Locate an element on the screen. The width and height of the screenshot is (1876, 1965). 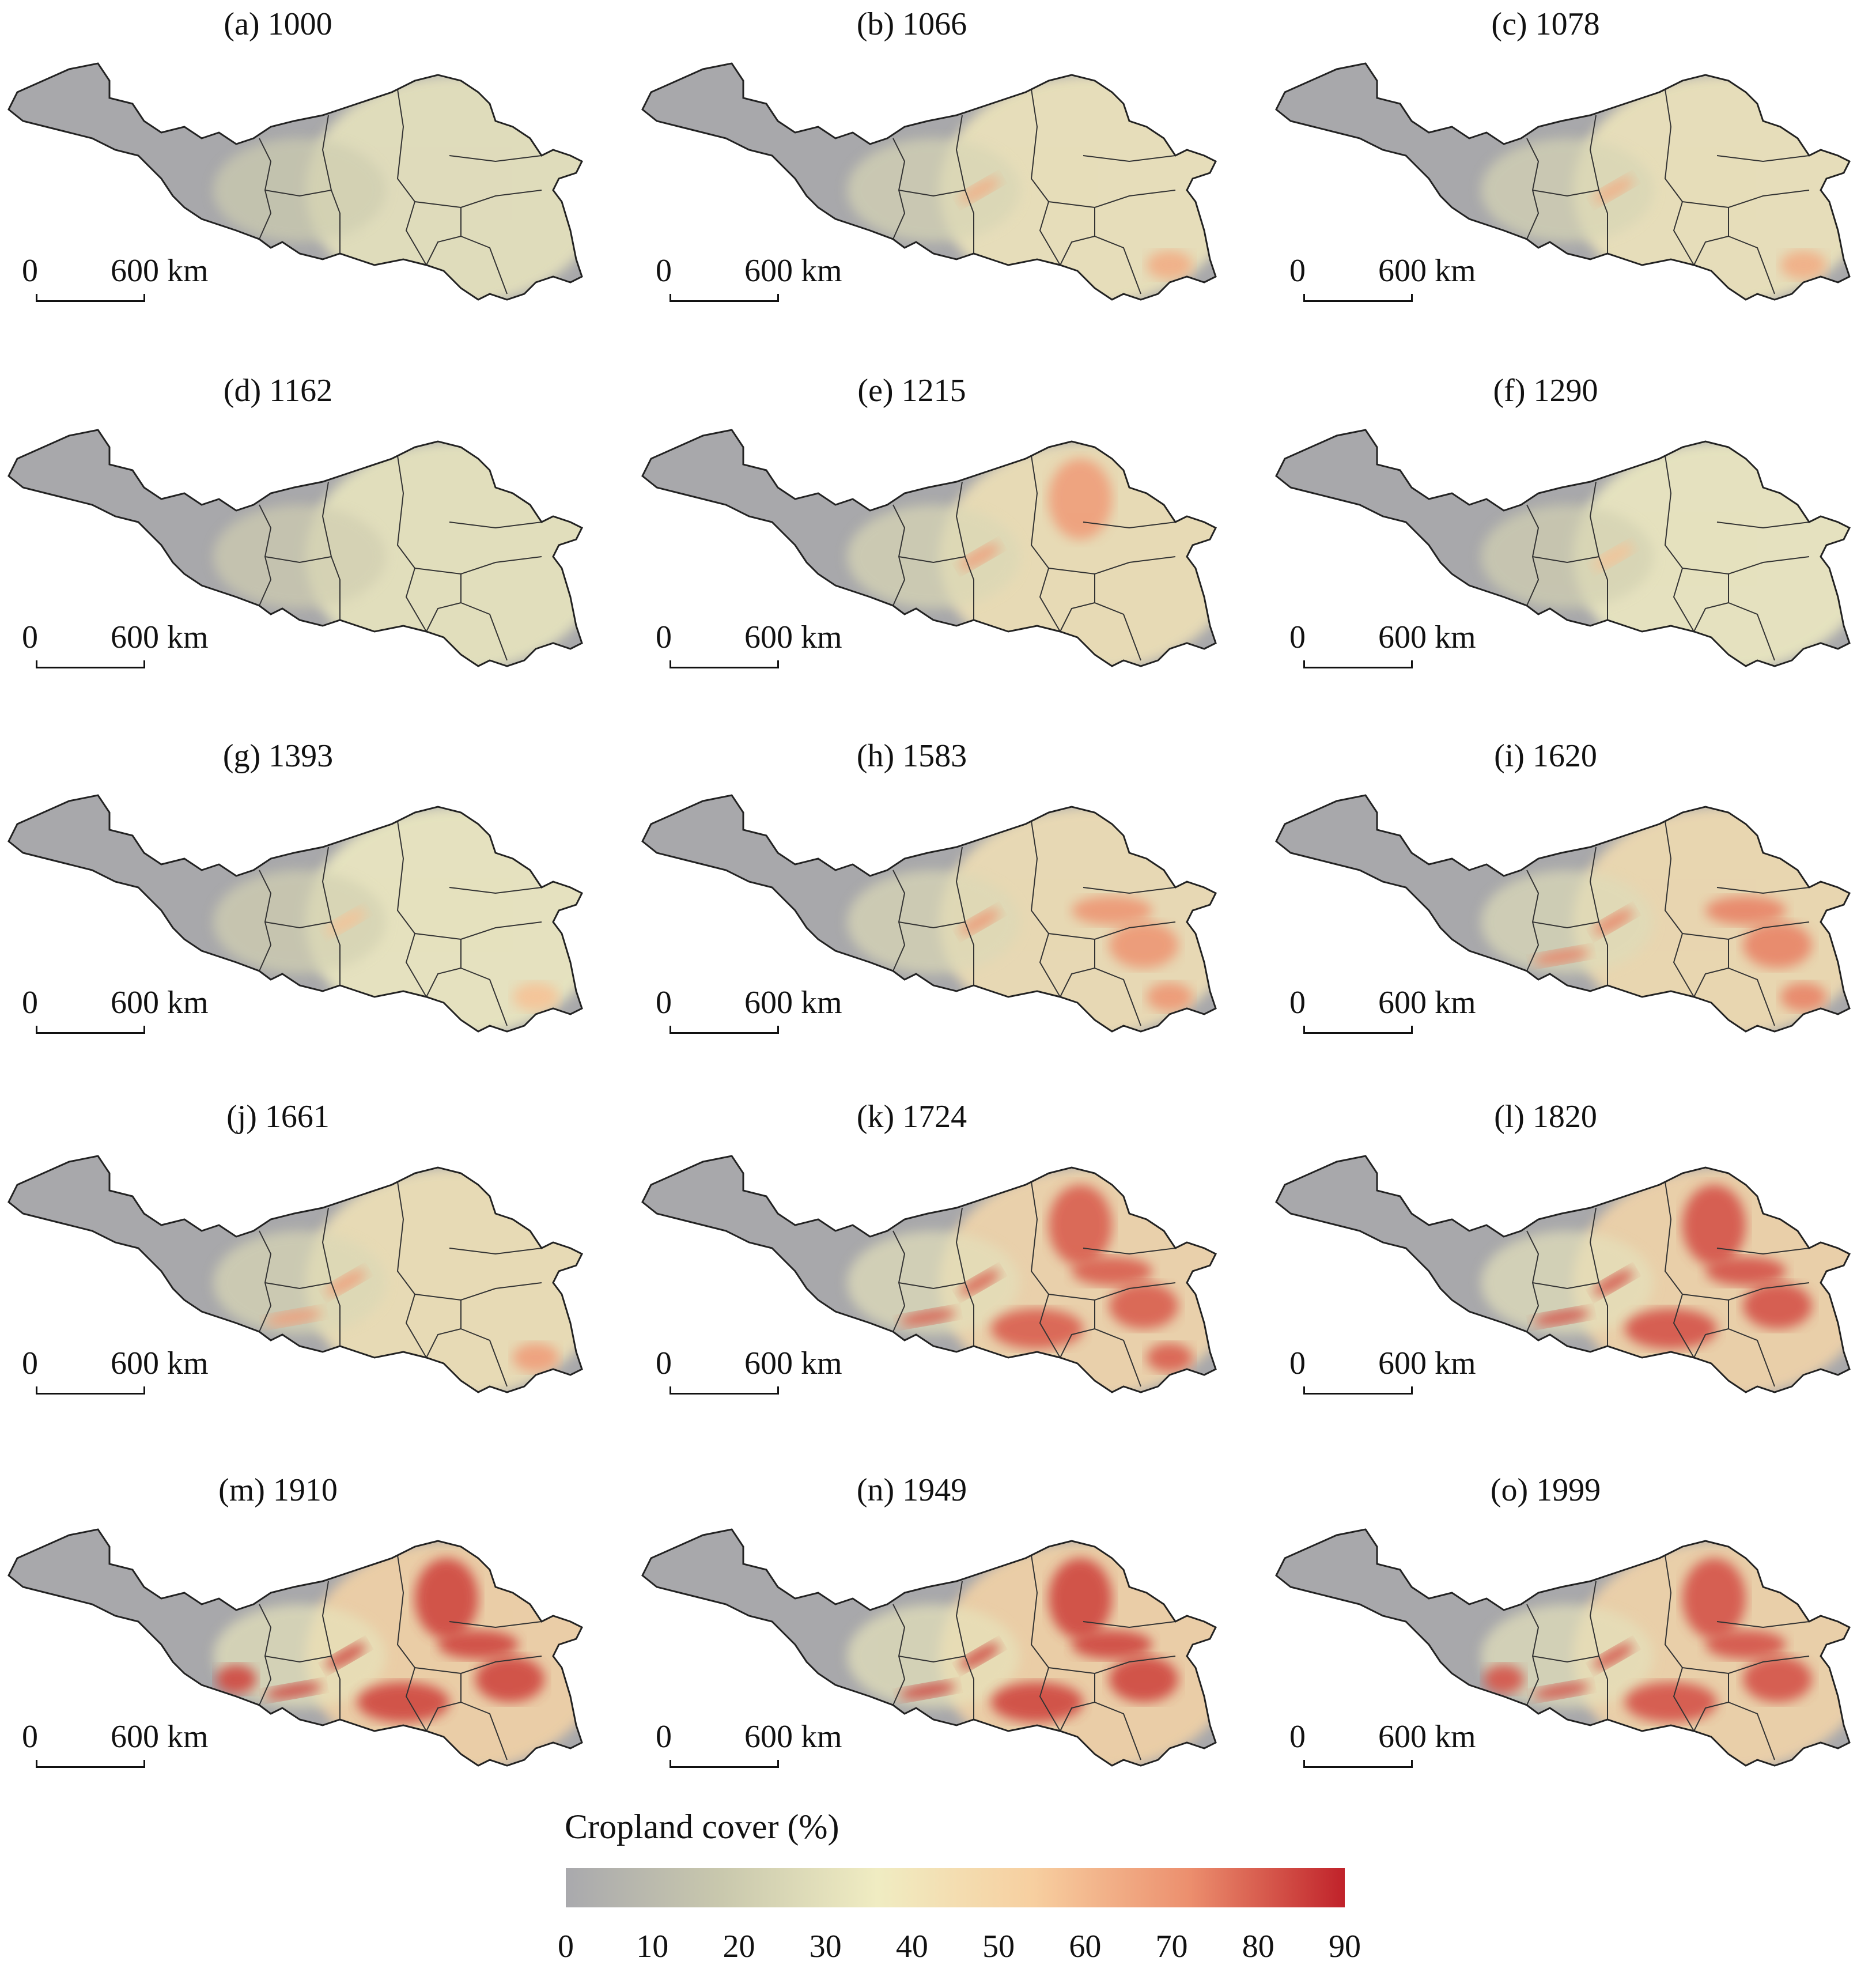
cropland-hotspot-east-coast is located at coordinates (1746, 1271).